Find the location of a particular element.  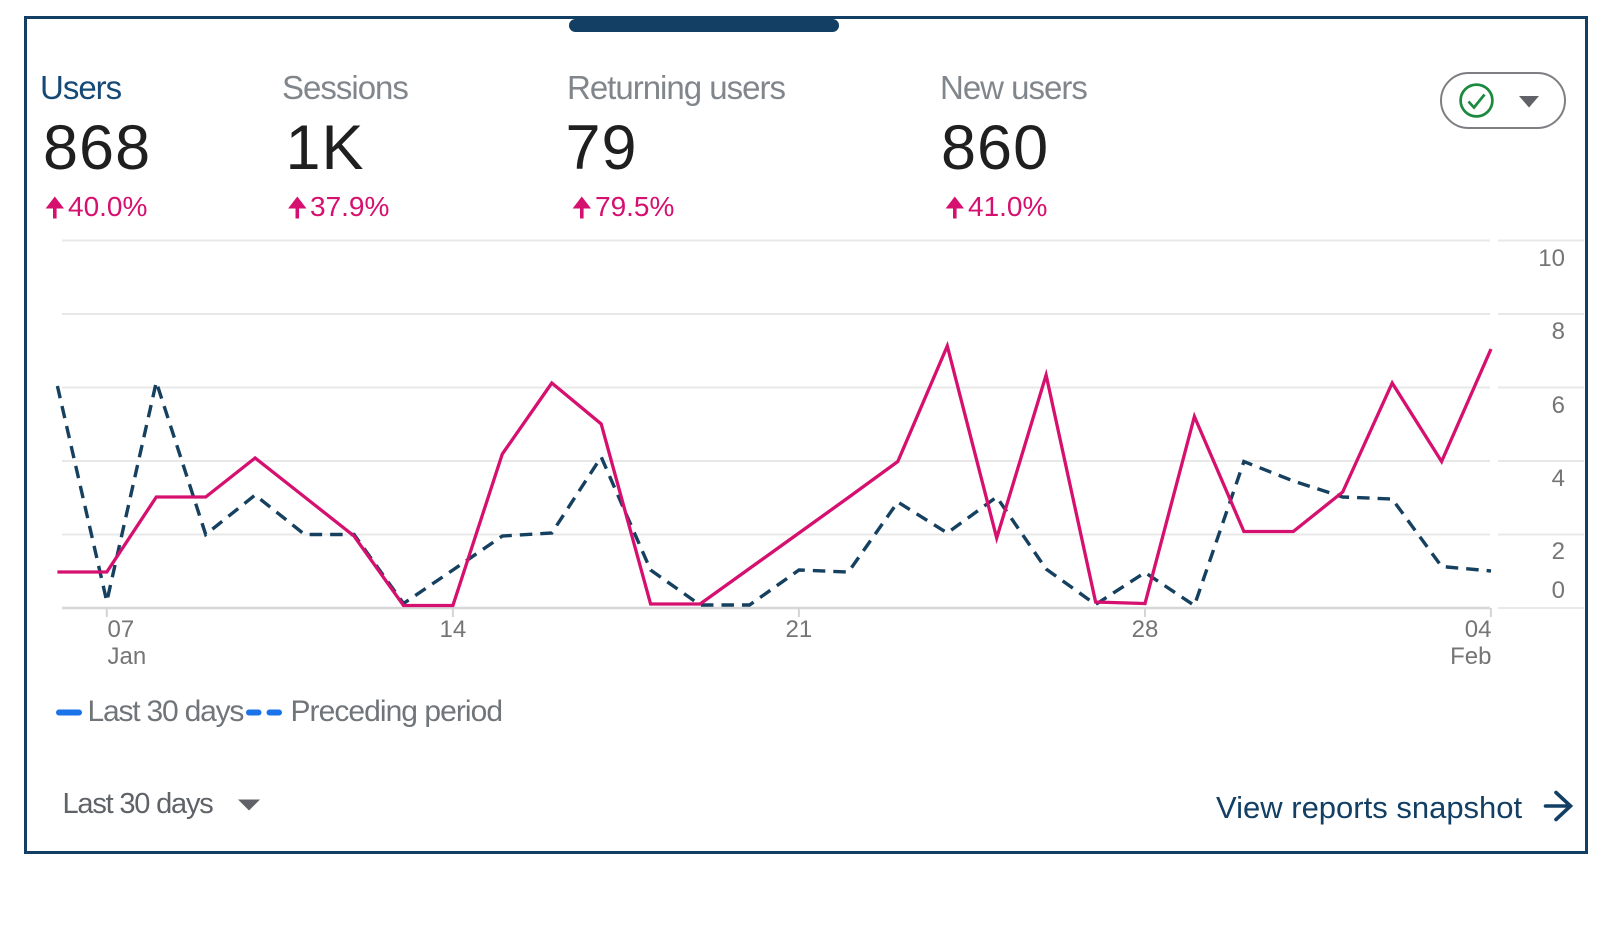

svg-text: 10 is located at coordinates (1551, 258).